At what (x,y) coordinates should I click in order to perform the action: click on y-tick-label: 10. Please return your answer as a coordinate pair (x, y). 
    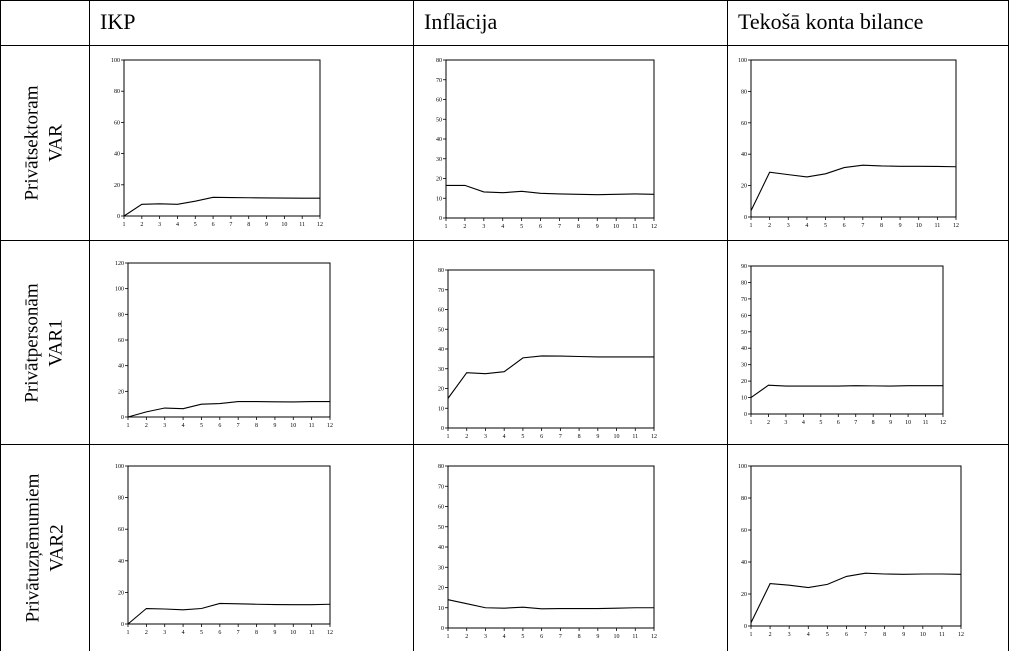
    Looking at the image, I should click on (441, 609).